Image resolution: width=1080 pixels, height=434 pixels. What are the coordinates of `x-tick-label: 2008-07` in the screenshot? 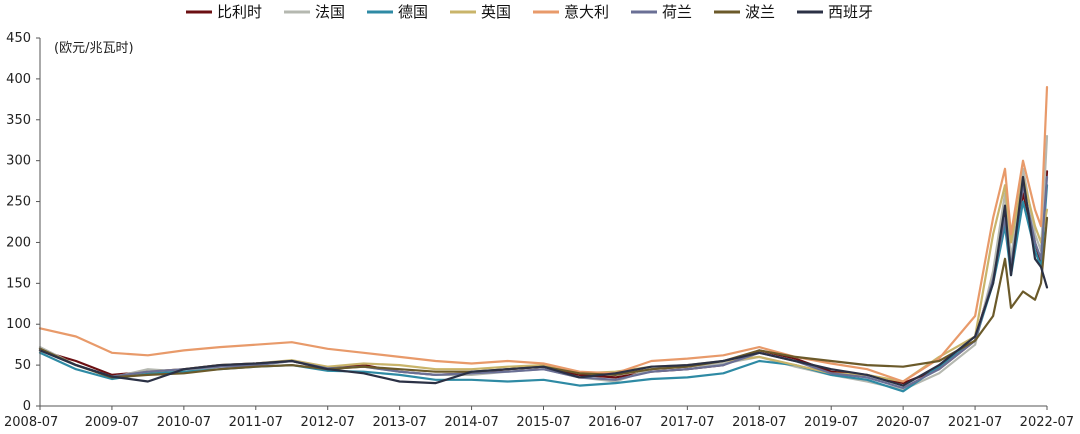 It's located at (31, 422).